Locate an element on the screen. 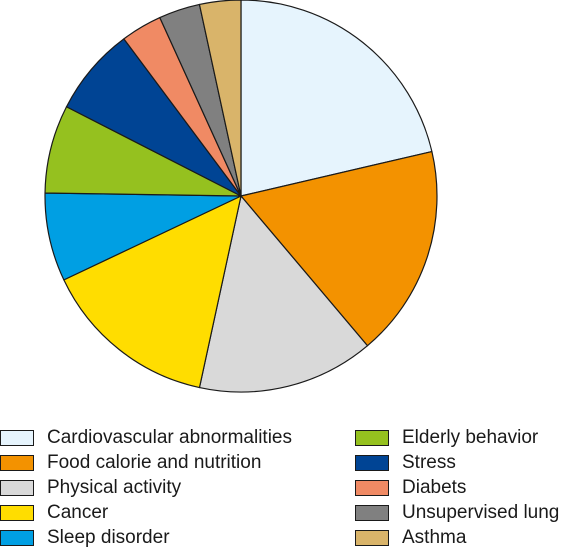  legend-item-sleep-disorder: Sleep disorder is located at coordinates (146, 537).